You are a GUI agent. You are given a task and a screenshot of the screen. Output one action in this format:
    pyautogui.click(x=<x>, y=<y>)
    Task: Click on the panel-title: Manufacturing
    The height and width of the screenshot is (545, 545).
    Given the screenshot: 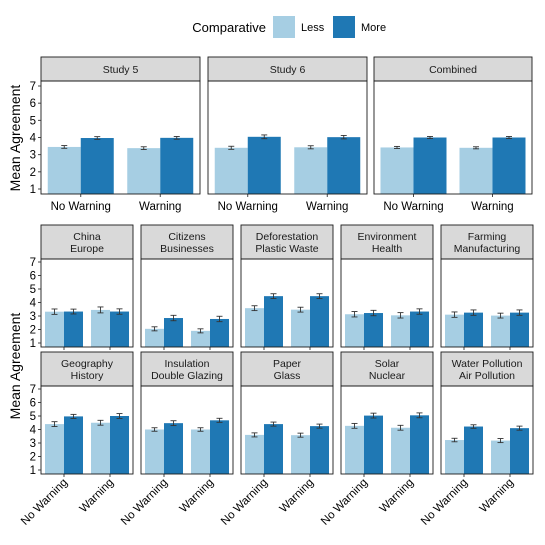 What is the action you would take?
    pyautogui.click(x=487, y=249)
    